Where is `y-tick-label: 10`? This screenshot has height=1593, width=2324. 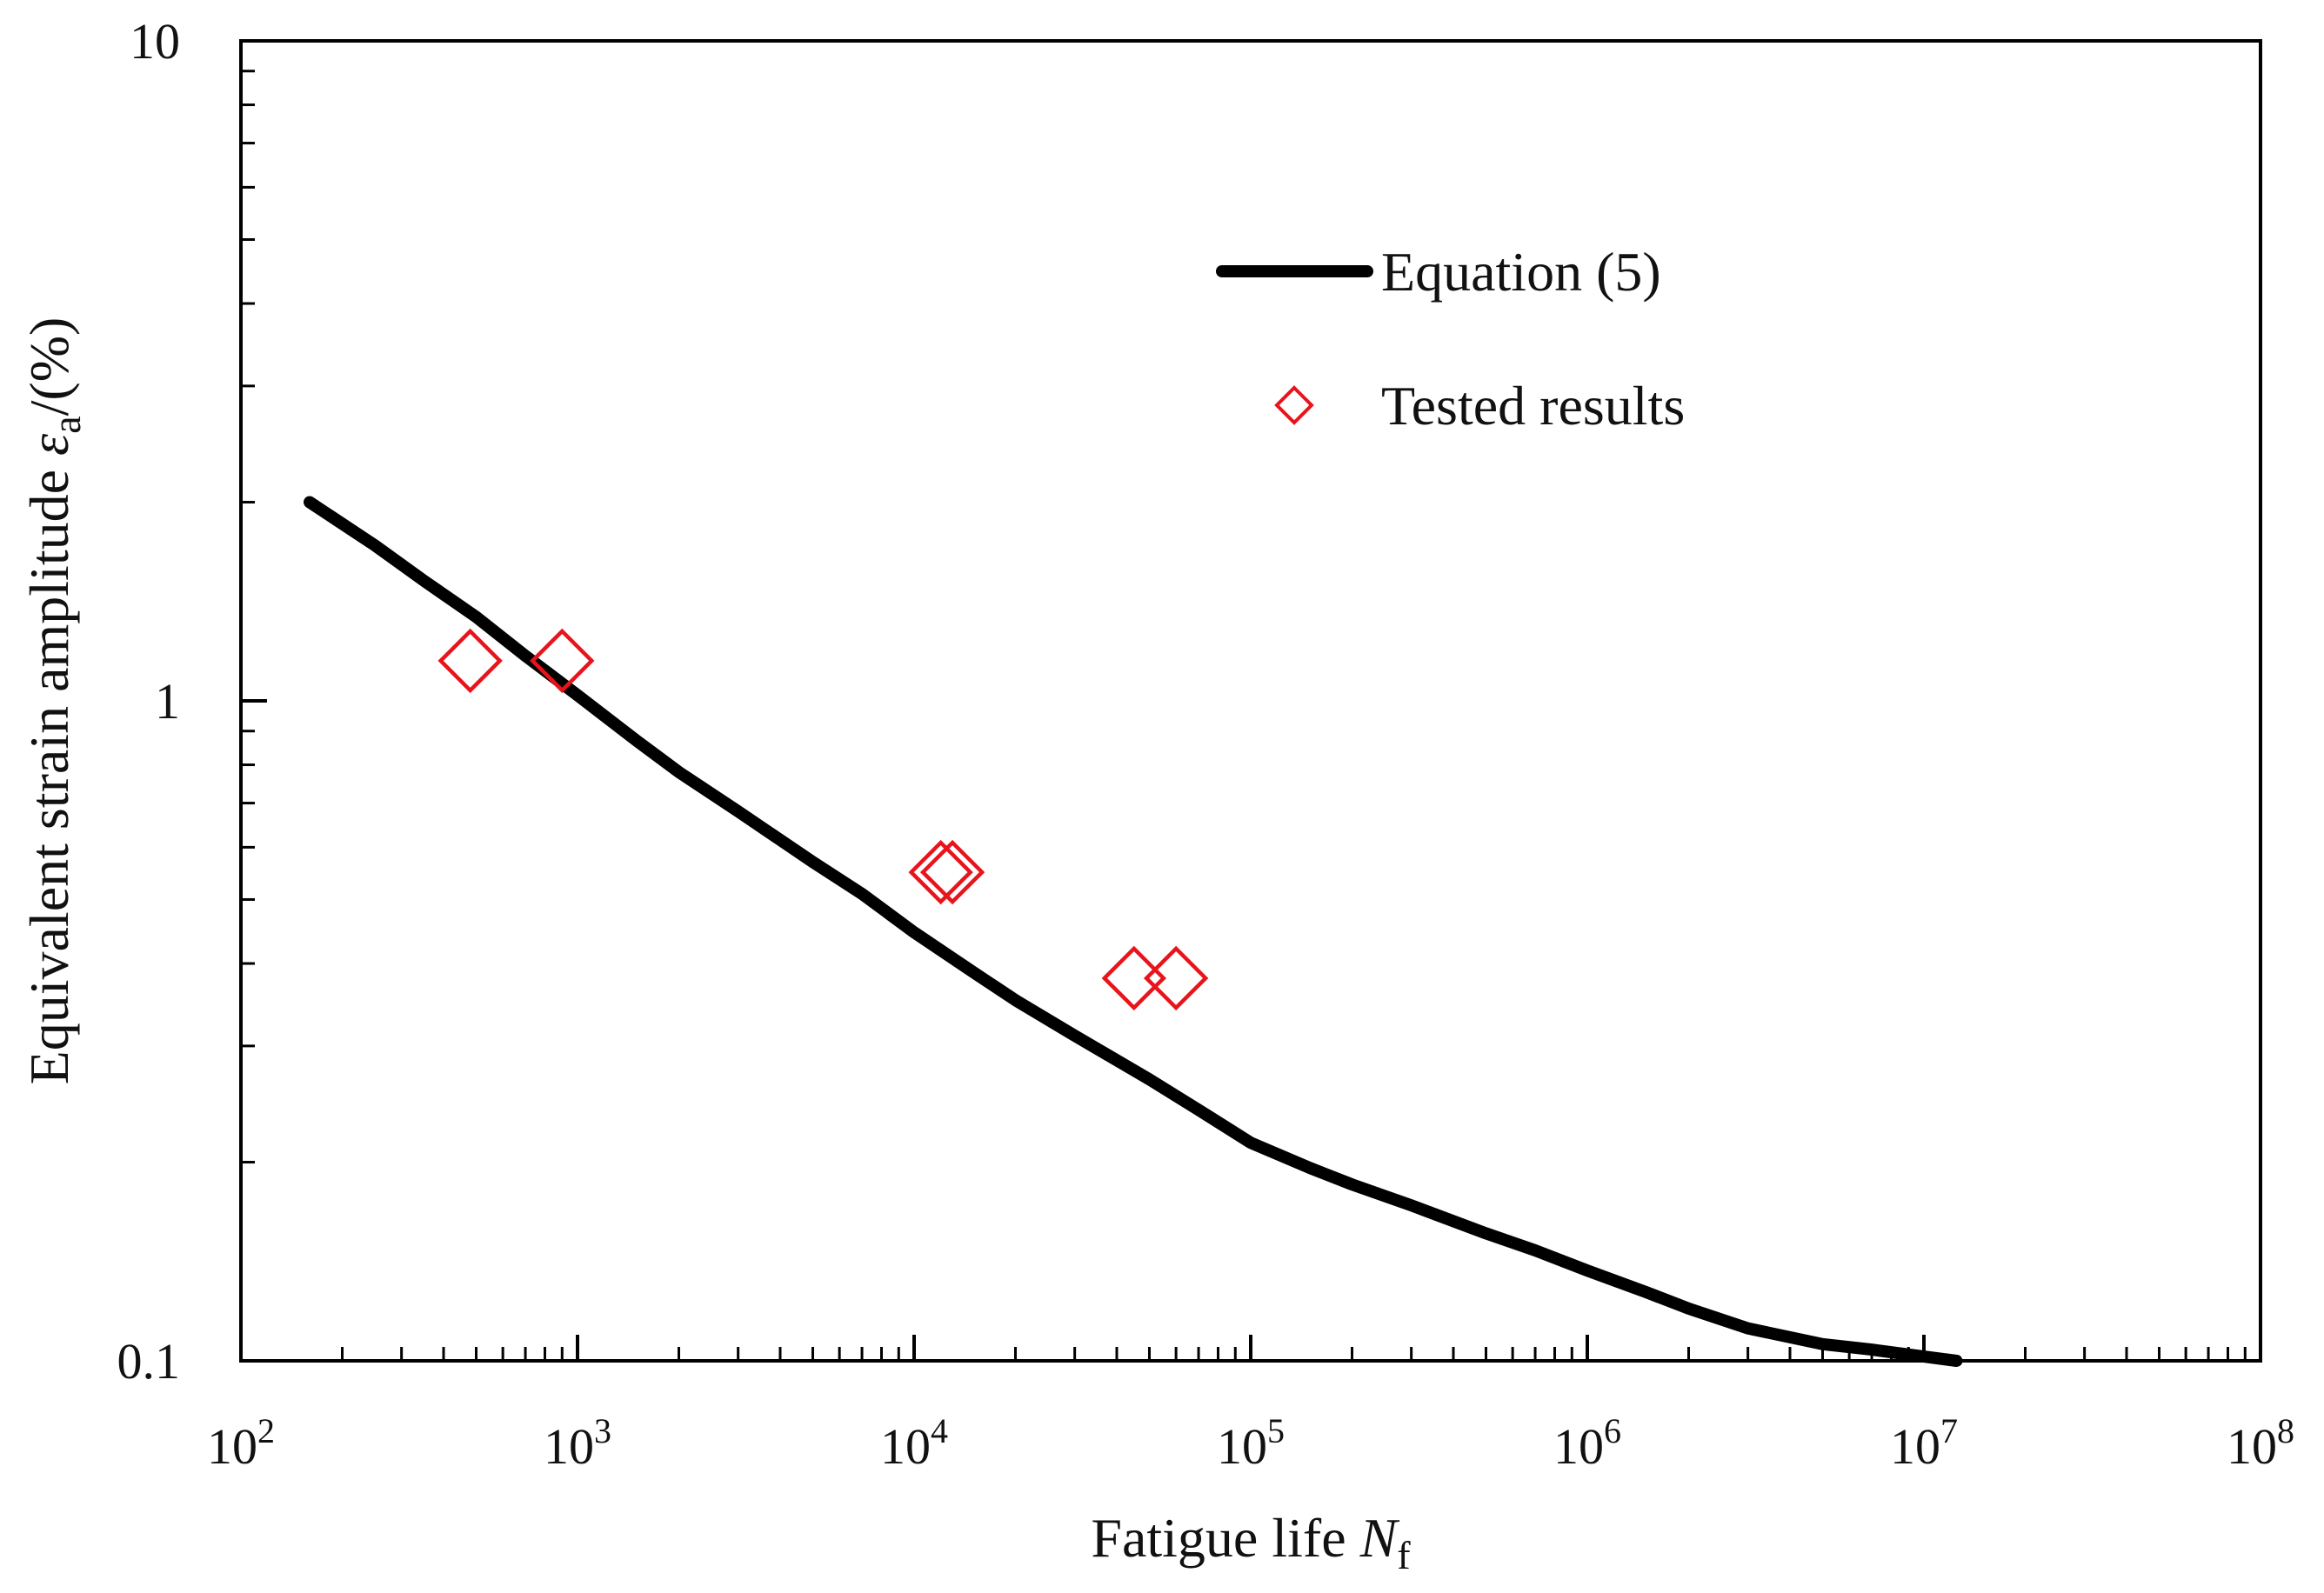
y-tick-label: 10 is located at coordinates (155, 41).